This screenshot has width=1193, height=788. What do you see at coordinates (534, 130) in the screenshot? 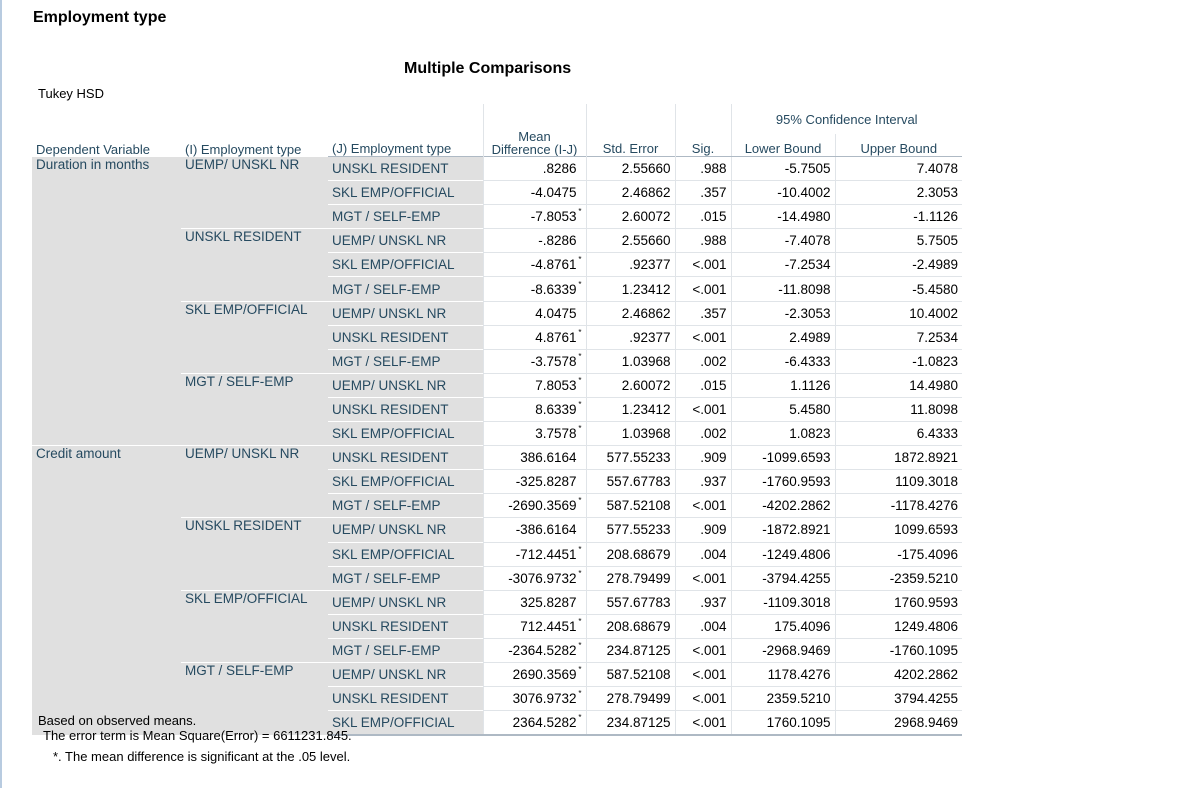
I see `header-mean-difference: Mean Difference (I-J)` at bounding box center [534, 130].